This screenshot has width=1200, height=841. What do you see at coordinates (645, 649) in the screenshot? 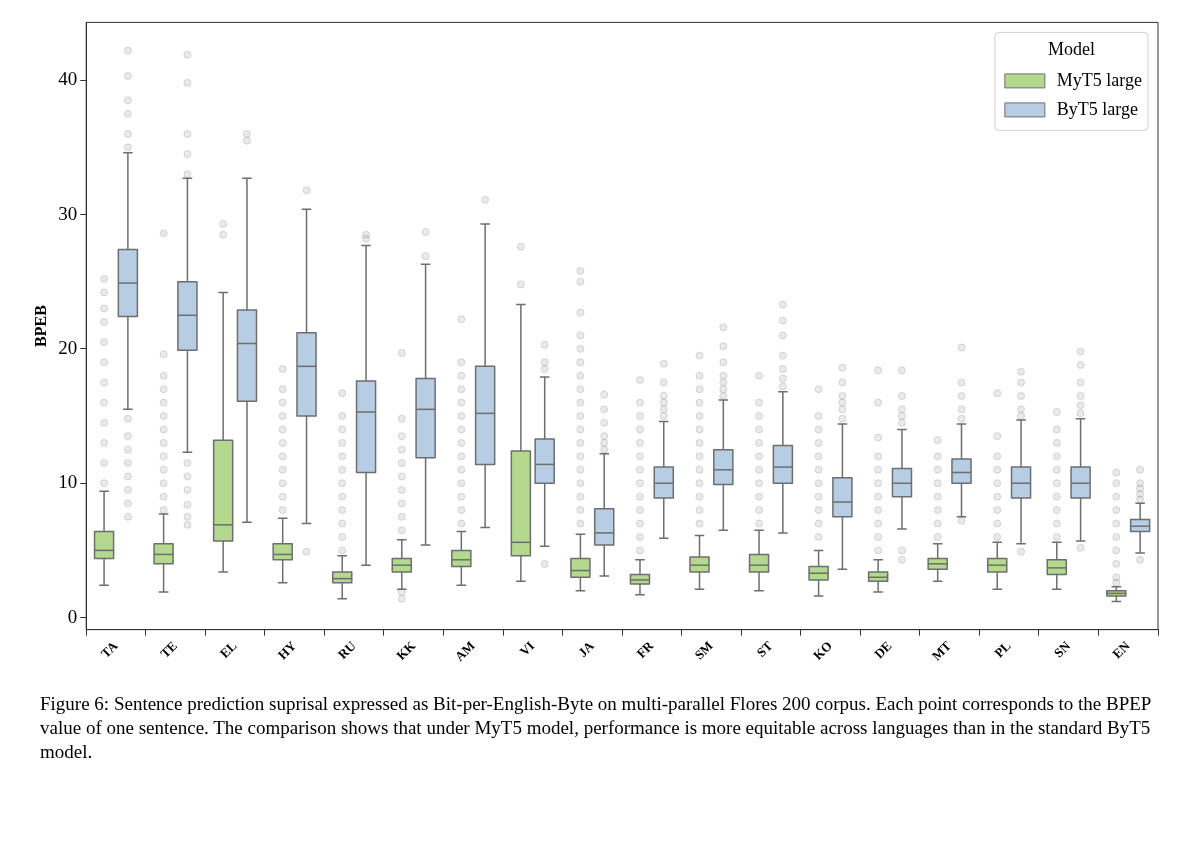
I see `x-tick-label: FR` at bounding box center [645, 649].